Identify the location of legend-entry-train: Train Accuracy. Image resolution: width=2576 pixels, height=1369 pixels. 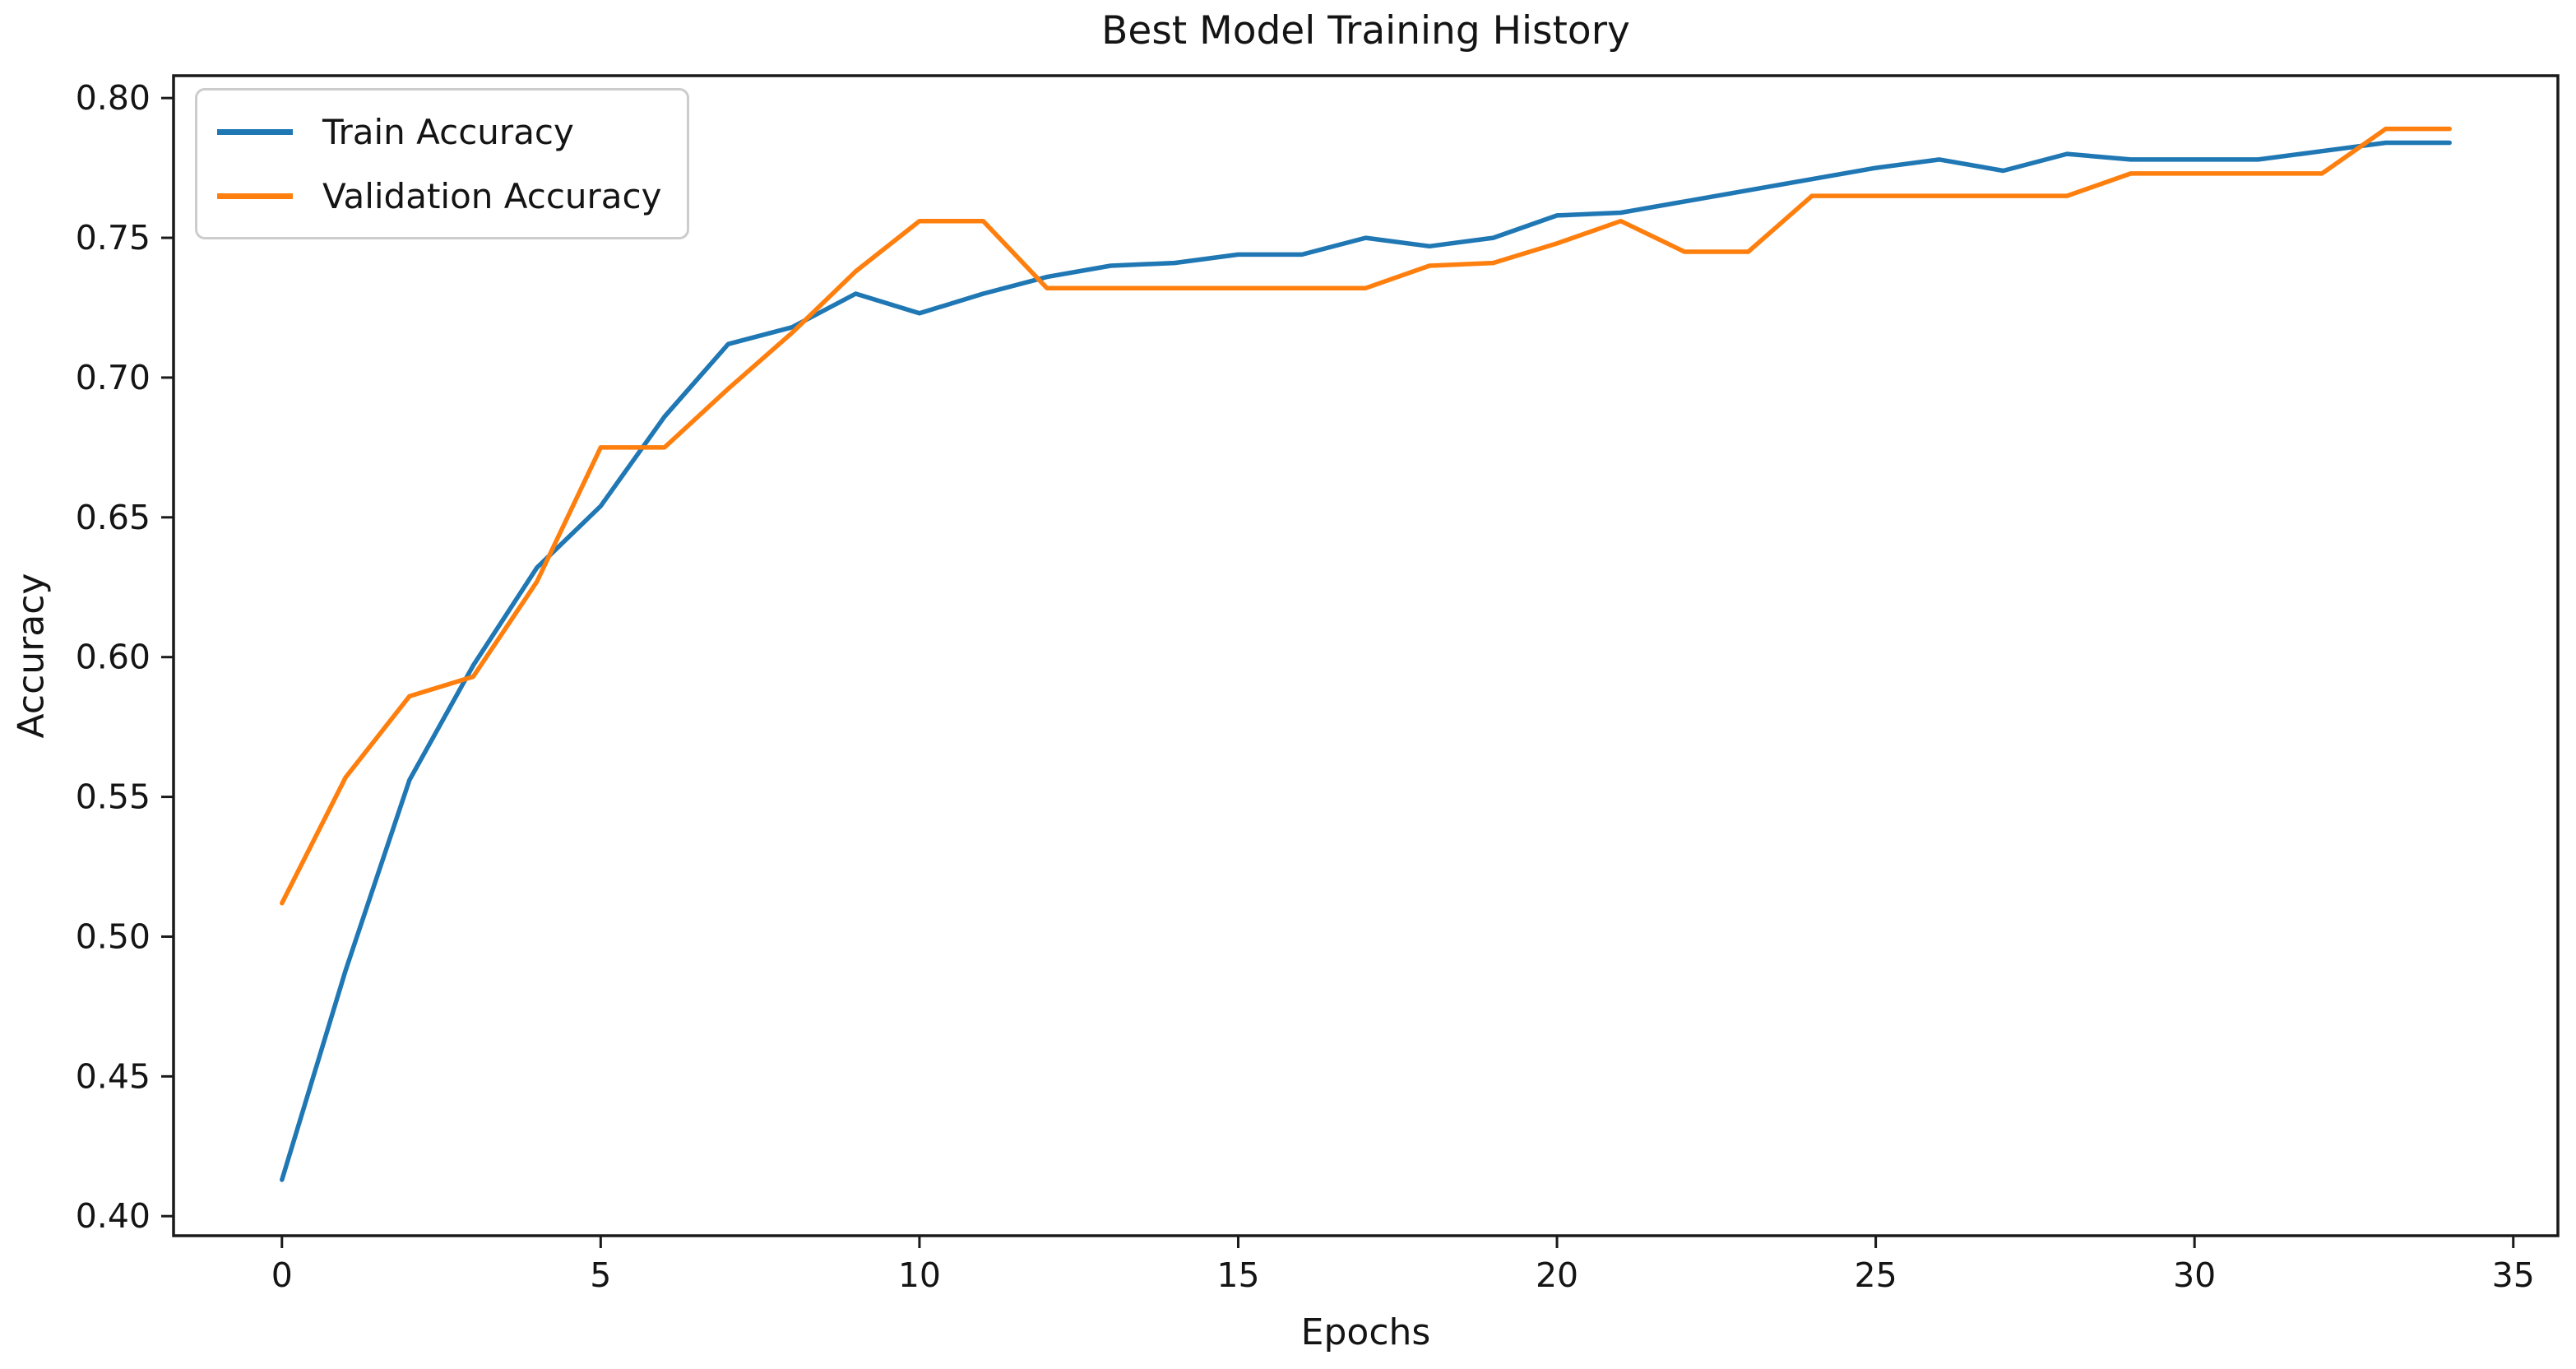
(440, 131).